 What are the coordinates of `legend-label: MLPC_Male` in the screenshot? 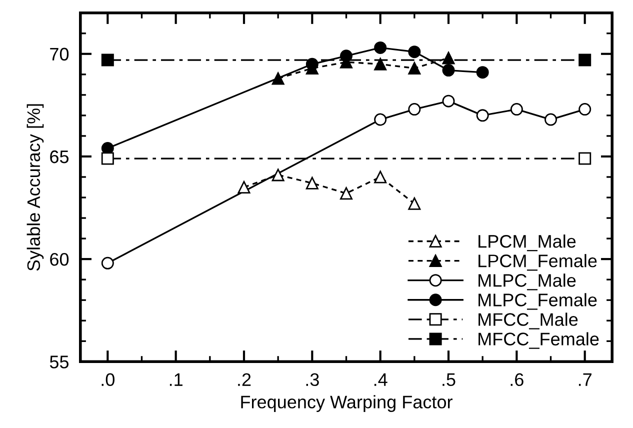 It's located at (527, 282).